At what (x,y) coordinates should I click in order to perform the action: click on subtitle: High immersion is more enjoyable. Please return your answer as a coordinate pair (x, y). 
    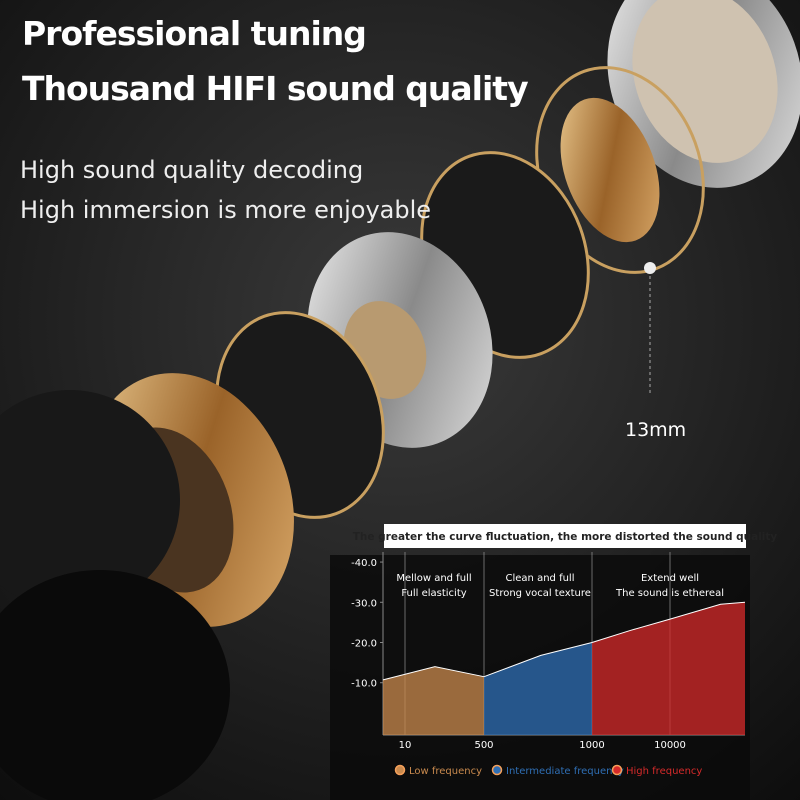
    Looking at the image, I should click on (225, 210).